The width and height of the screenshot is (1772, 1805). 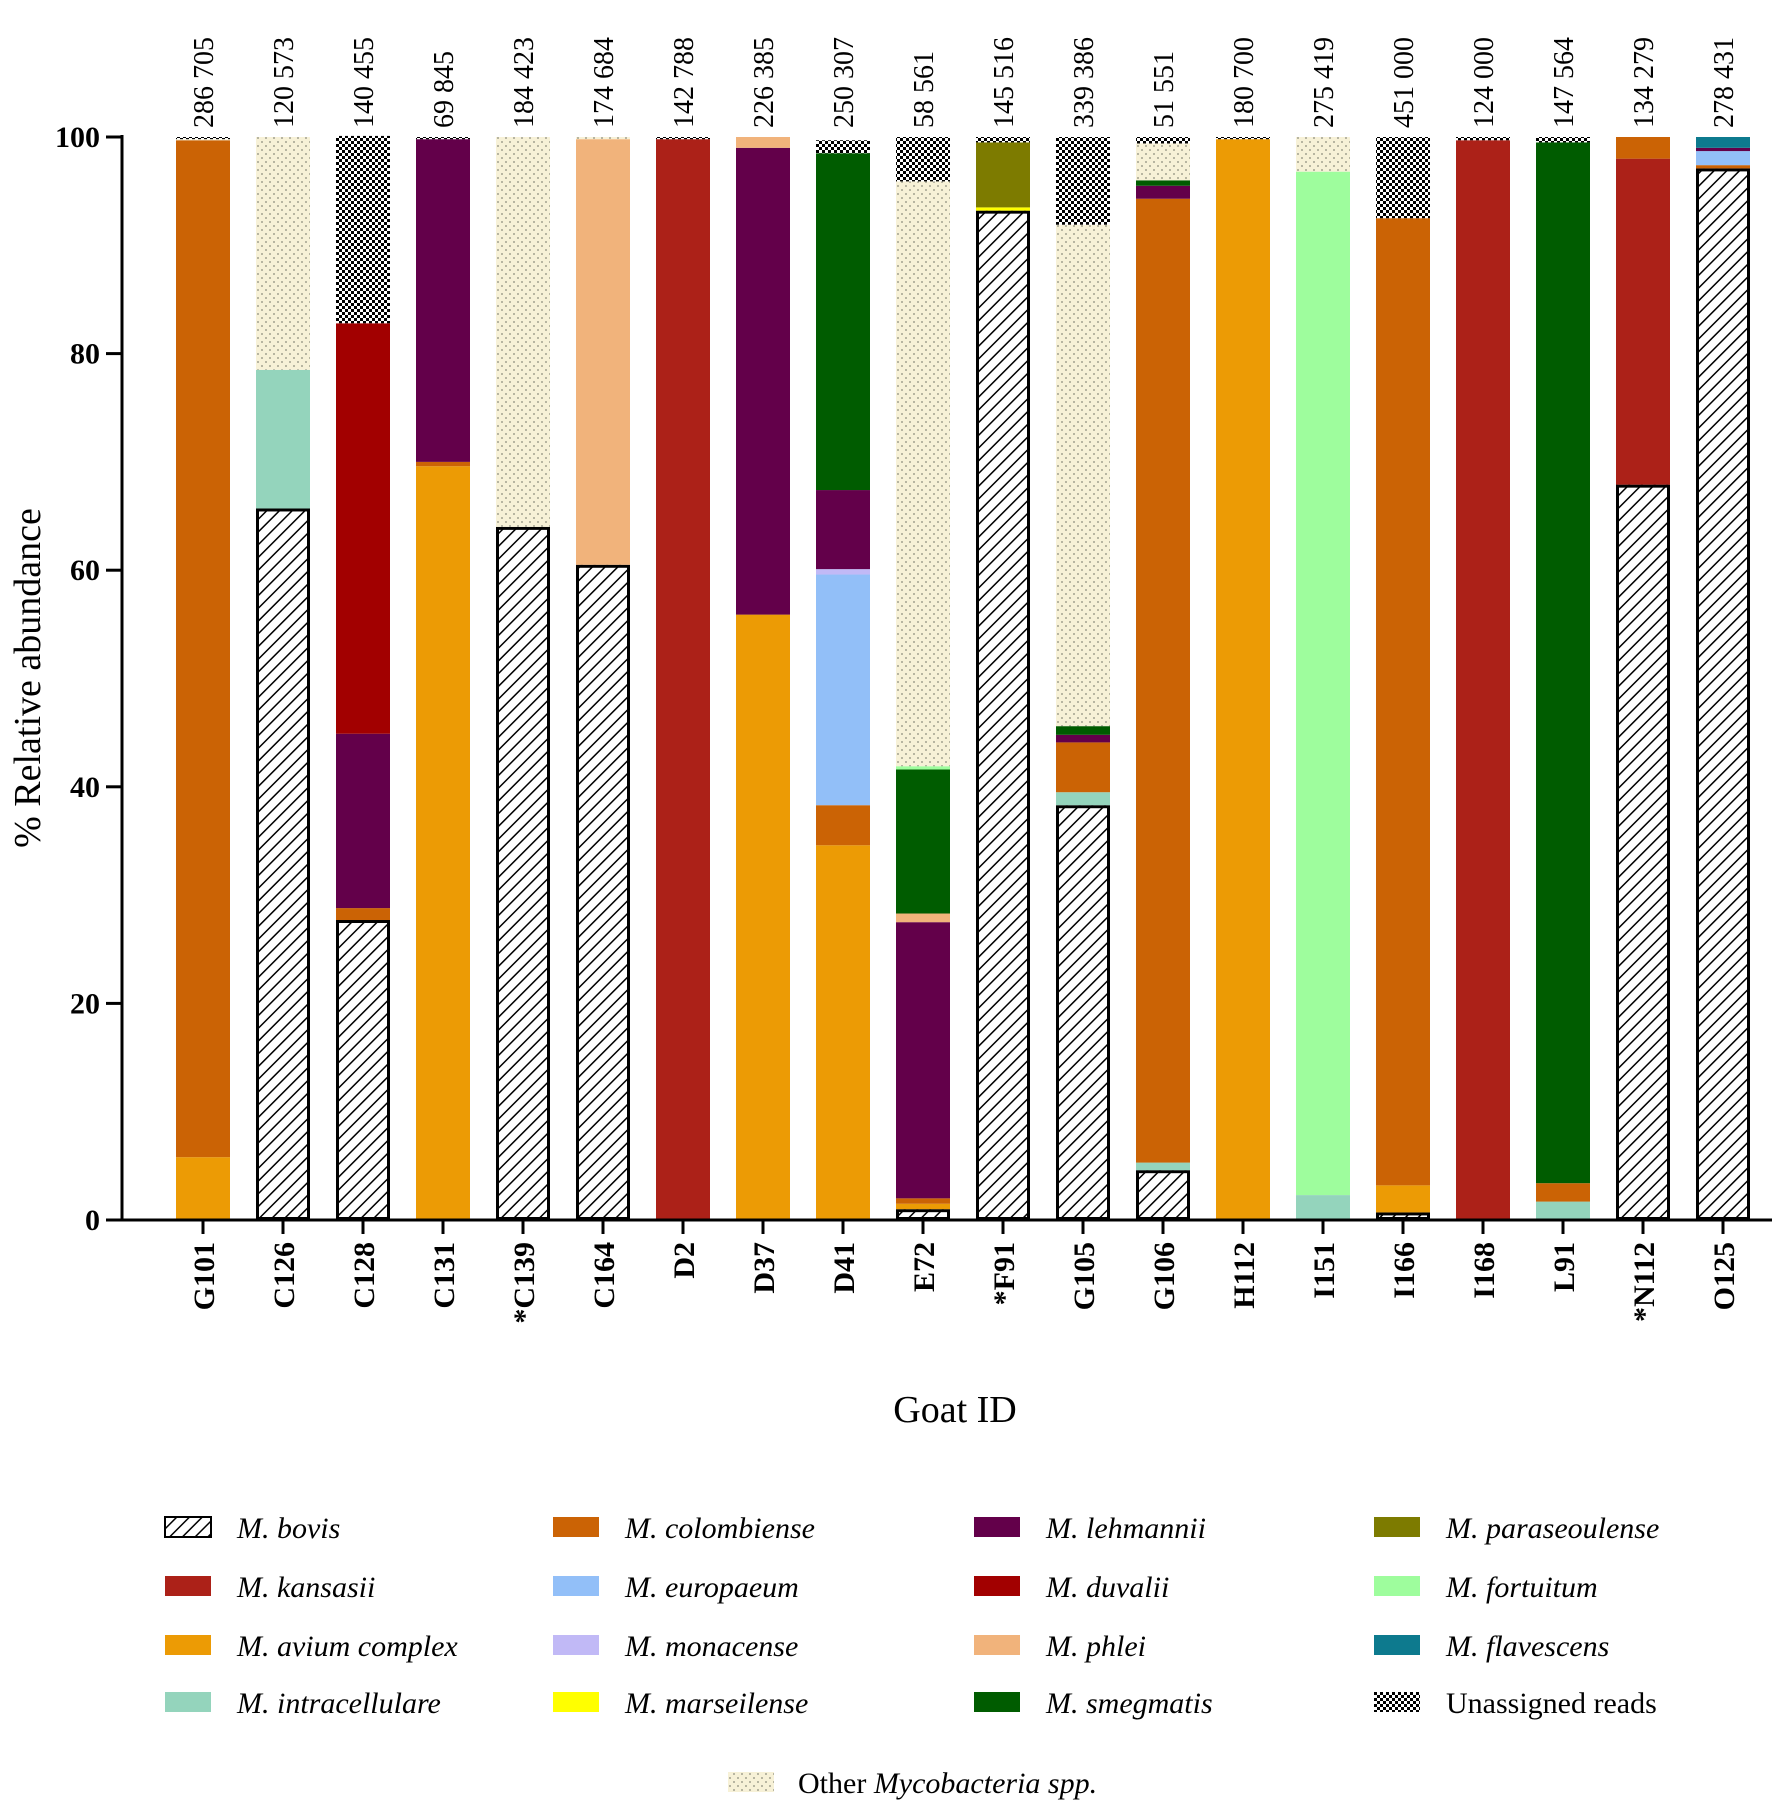 What do you see at coordinates (364, 82) in the screenshot?
I see `read-count-label: 140 455` at bounding box center [364, 82].